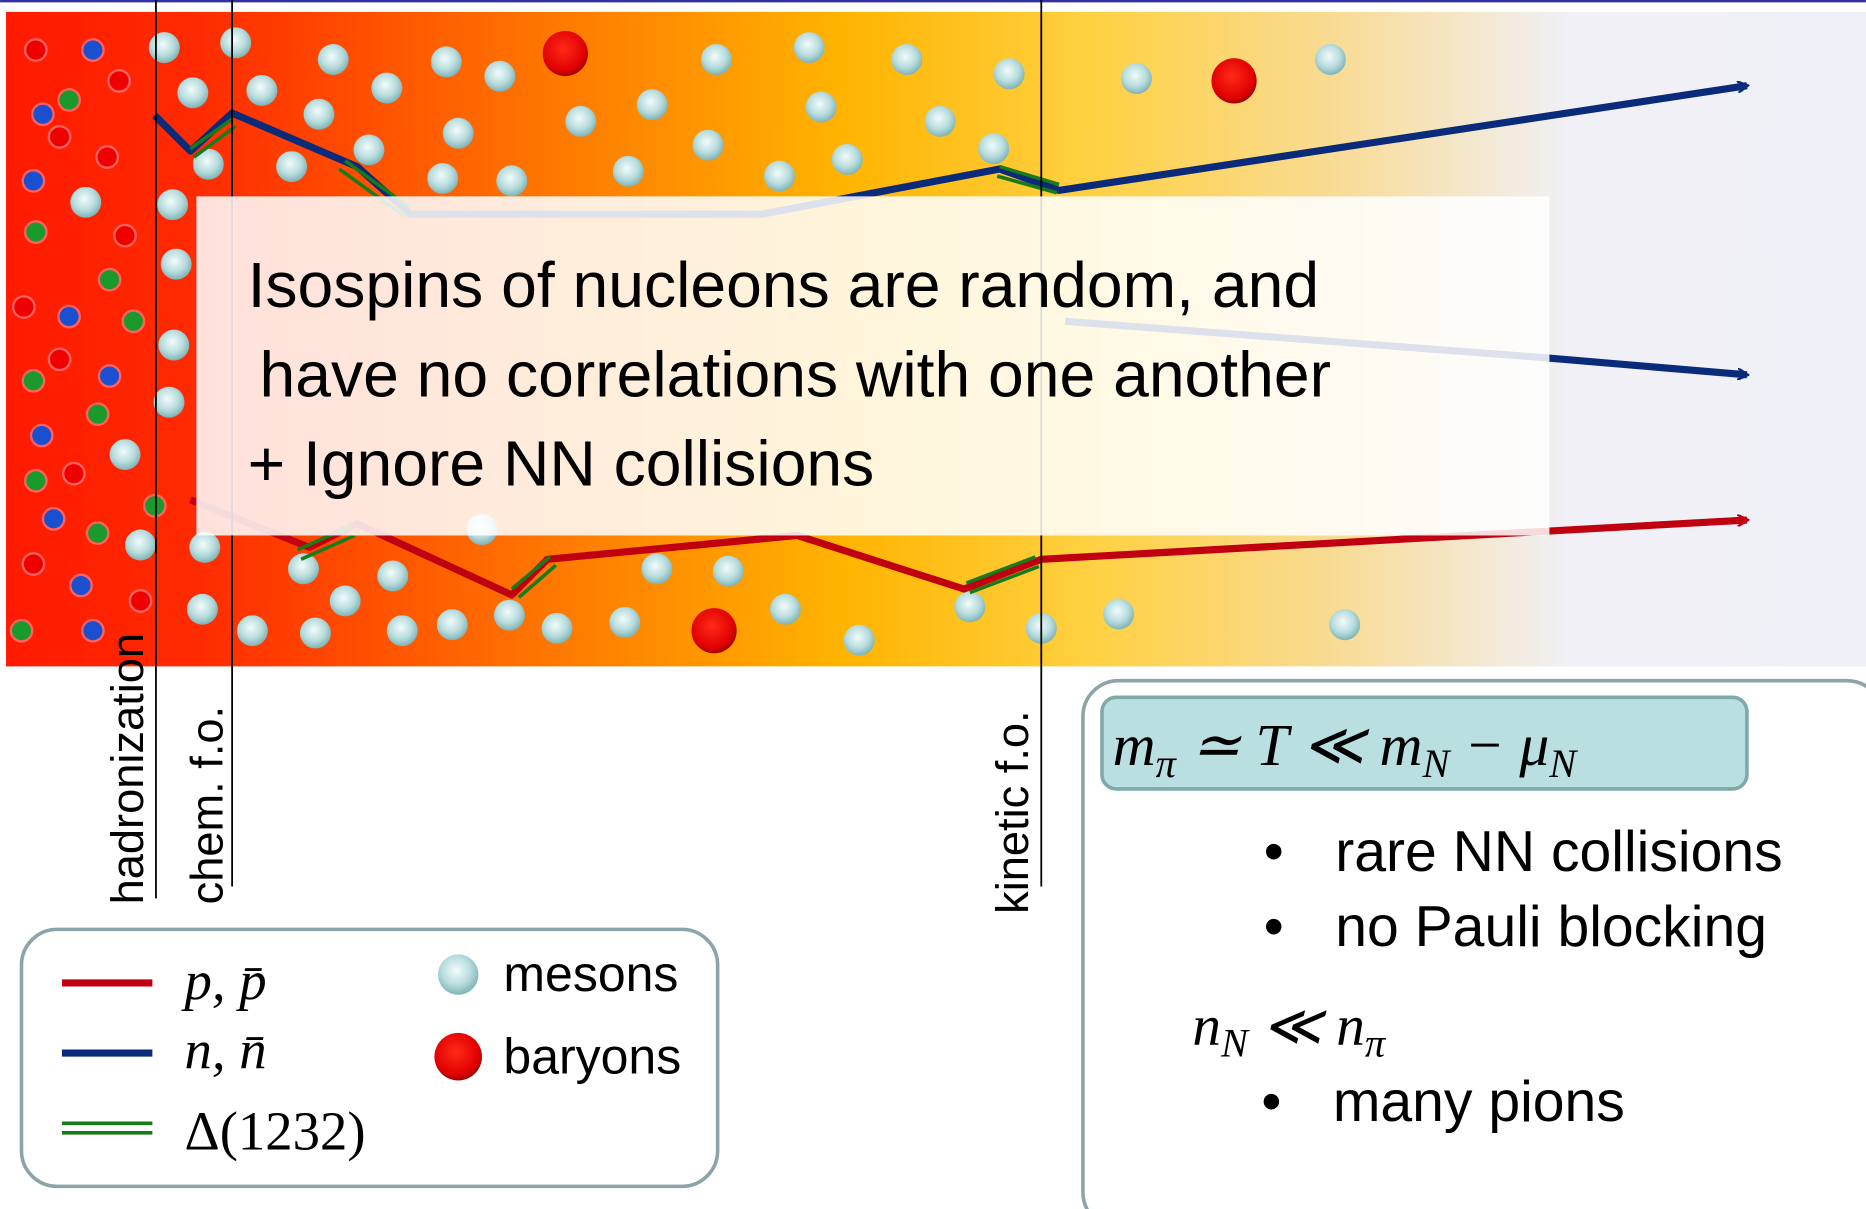 This screenshot has height=1209, width=1866. I want to click on legend-labels: p, p̄ n, n̄ Δ(1232), so click(273, 1056).